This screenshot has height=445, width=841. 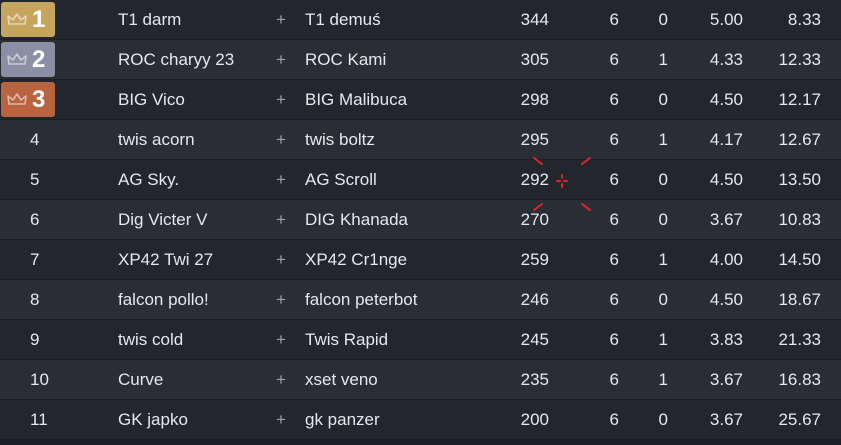 What do you see at coordinates (799, 339) in the screenshot?
I see `average-place: 21.33` at bounding box center [799, 339].